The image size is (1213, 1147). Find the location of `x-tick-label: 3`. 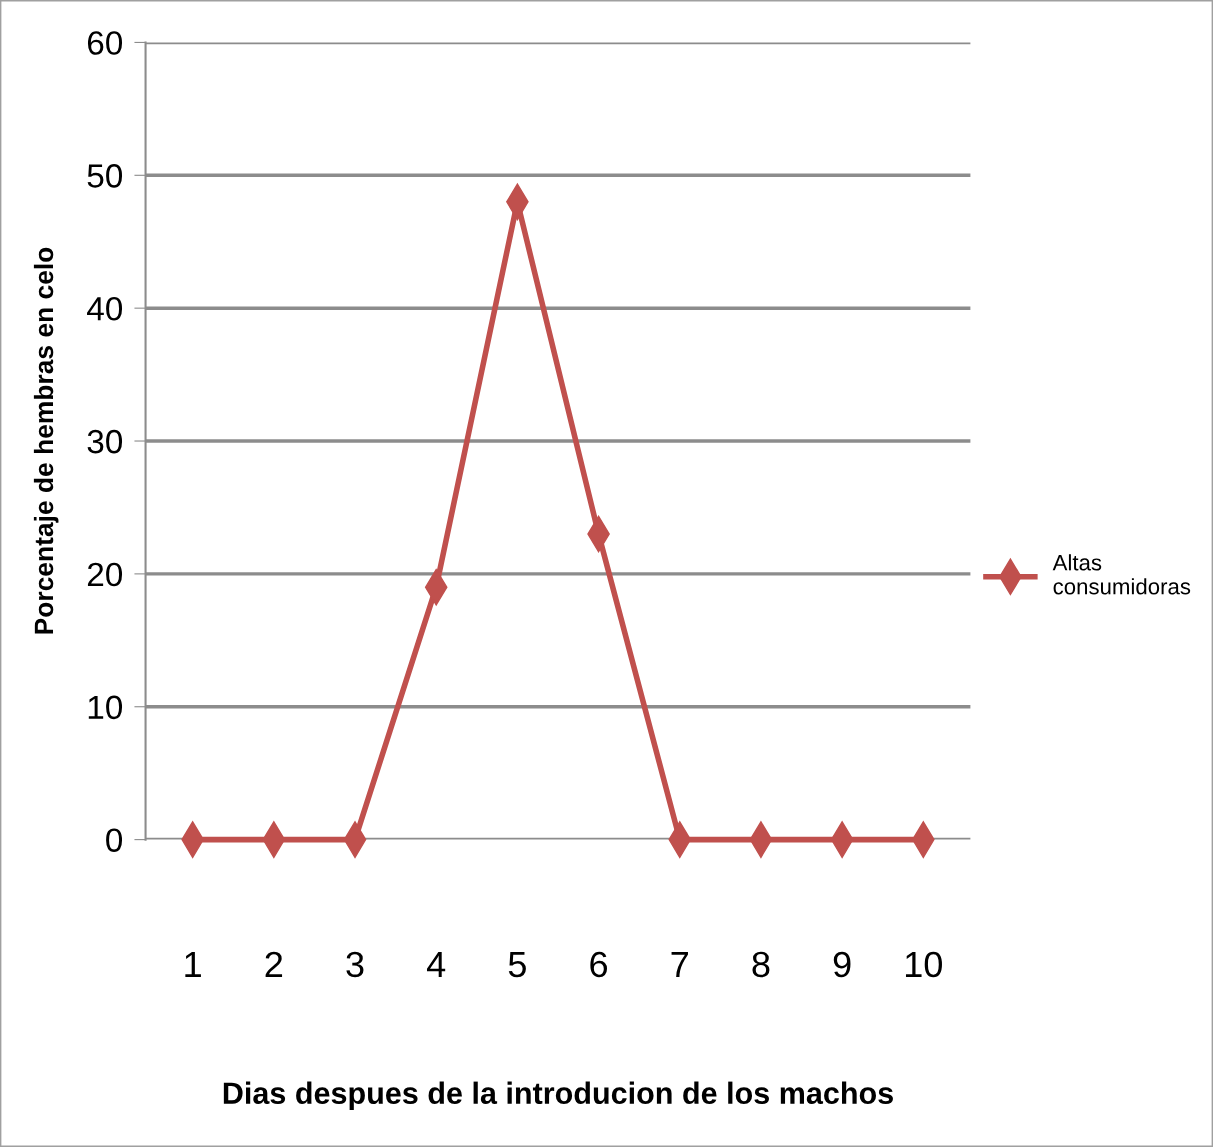

x-tick-label: 3 is located at coordinates (355, 964).